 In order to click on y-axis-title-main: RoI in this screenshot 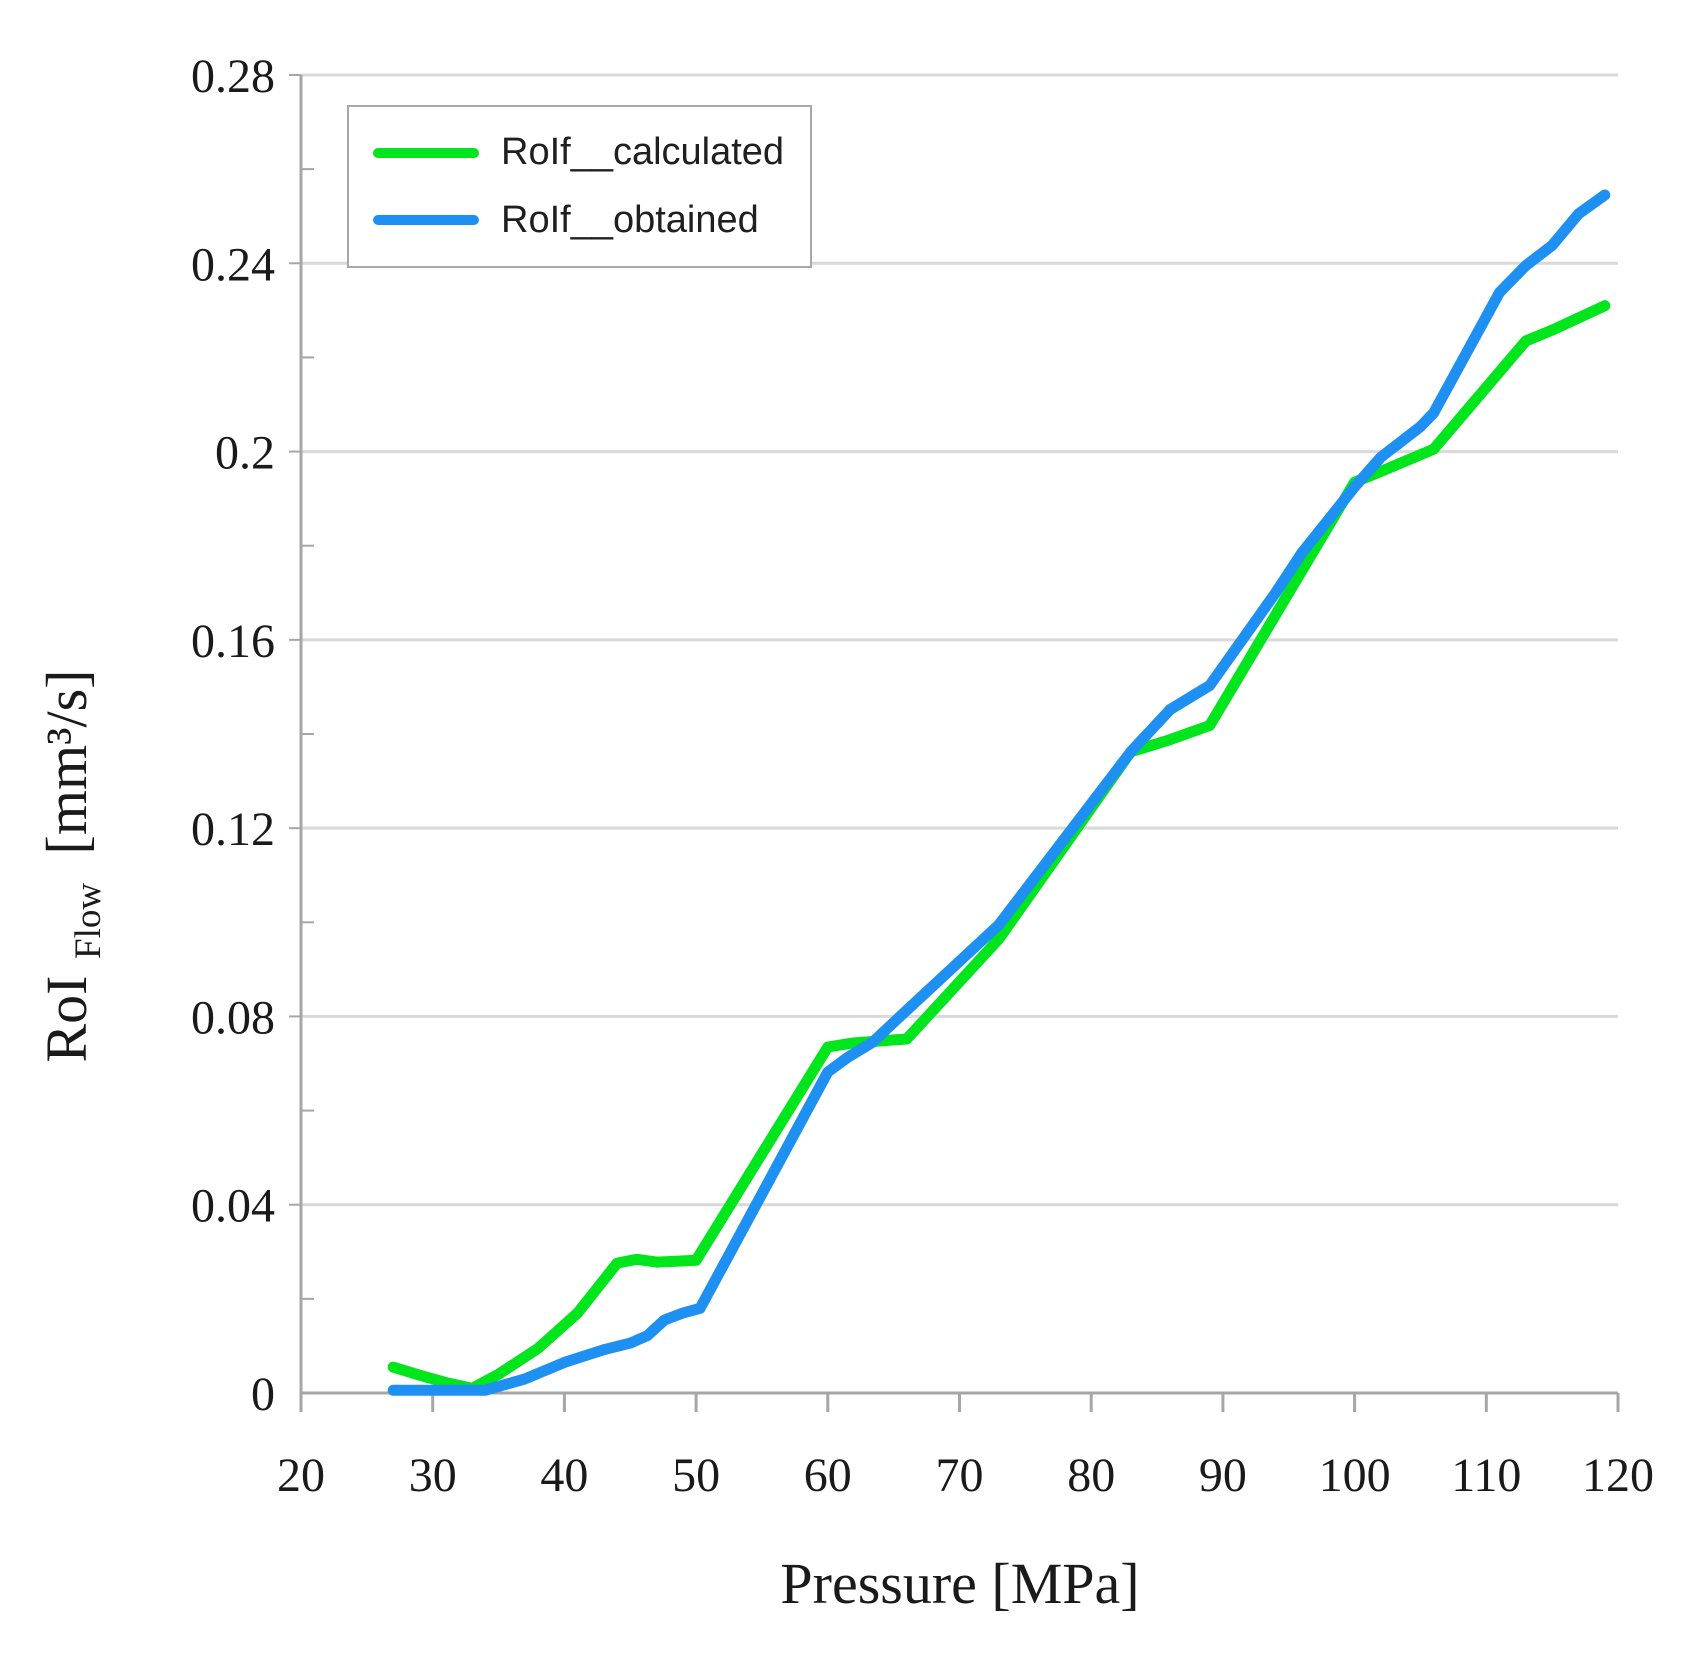, I will do `click(66, 1019)`.